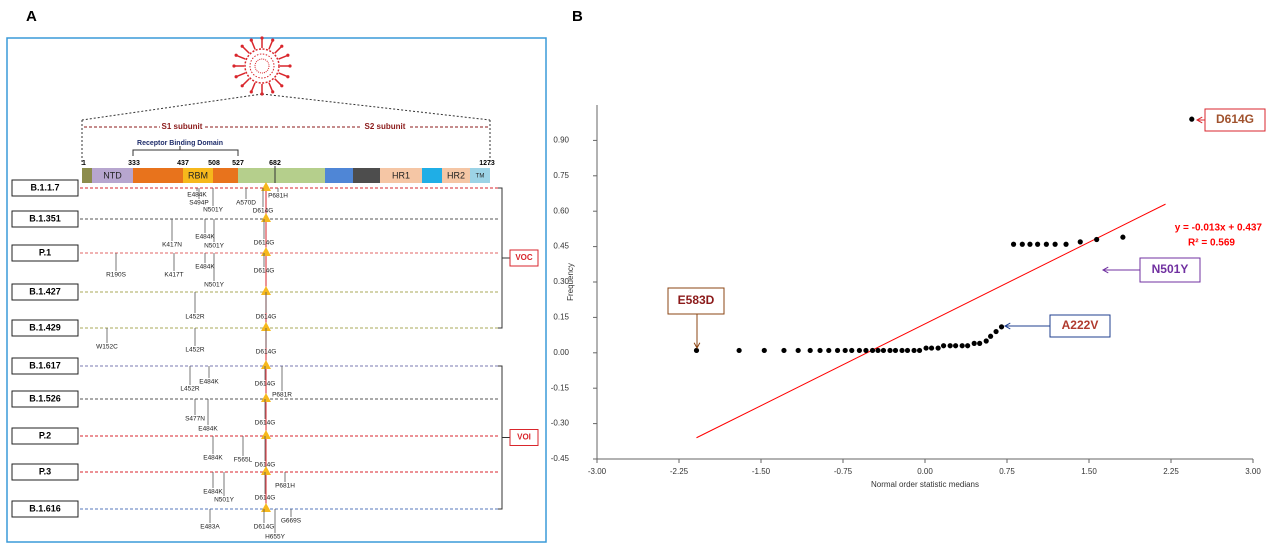 The image size is (1283, 543). What do you see at coordinates (45, 435) in the screenshot?
I see `variant-label: P.2` at bounding box center [45, 435].